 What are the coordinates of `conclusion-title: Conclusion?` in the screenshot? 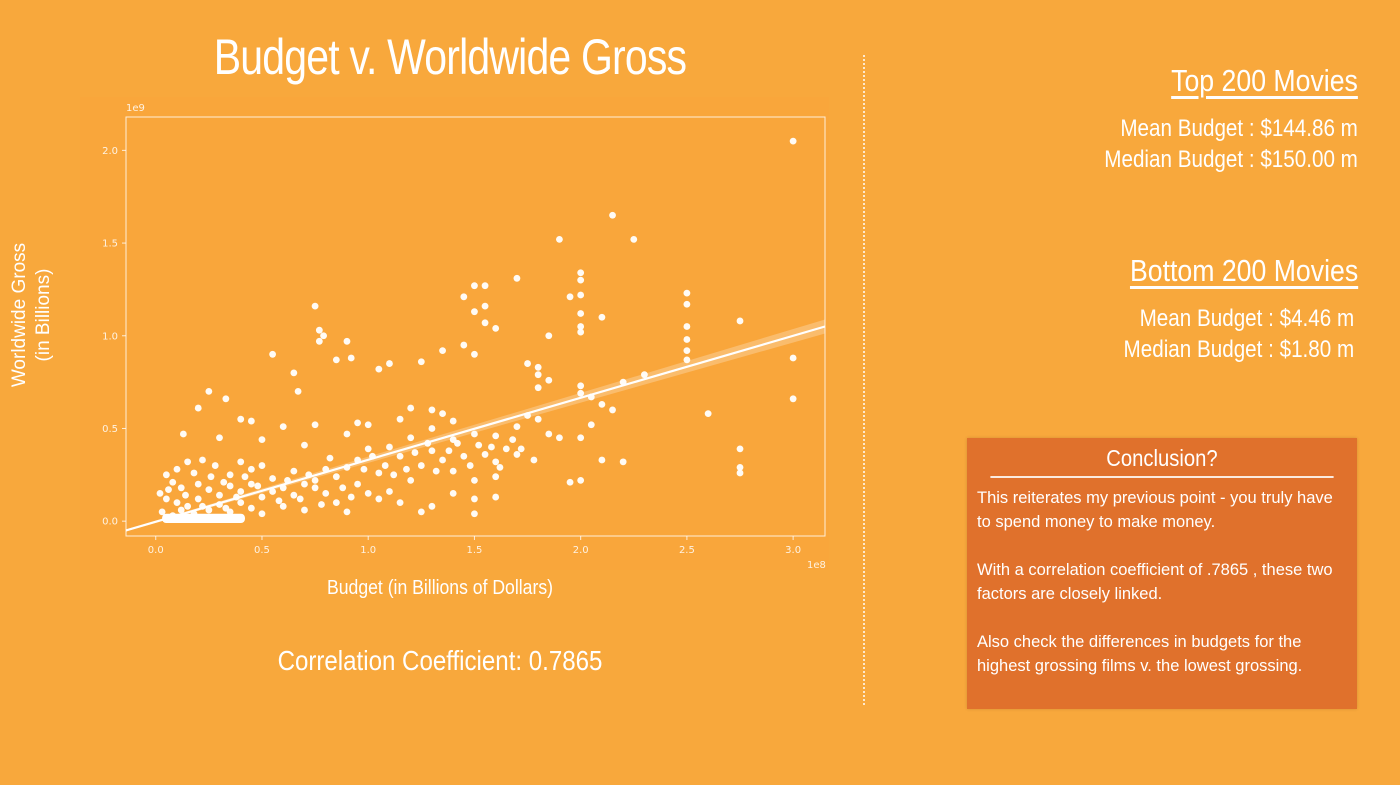 It's located at (1162, 458).